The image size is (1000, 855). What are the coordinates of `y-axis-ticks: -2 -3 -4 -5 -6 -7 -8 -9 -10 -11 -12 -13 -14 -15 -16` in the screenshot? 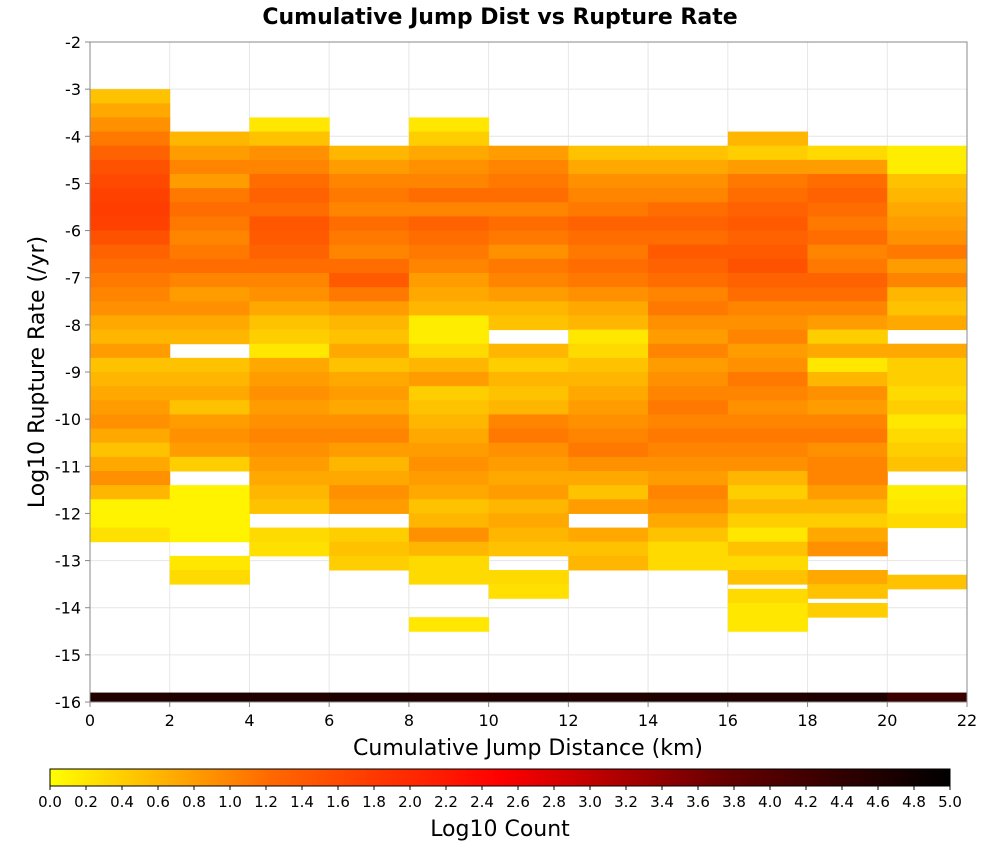 It's located at (72, 372).